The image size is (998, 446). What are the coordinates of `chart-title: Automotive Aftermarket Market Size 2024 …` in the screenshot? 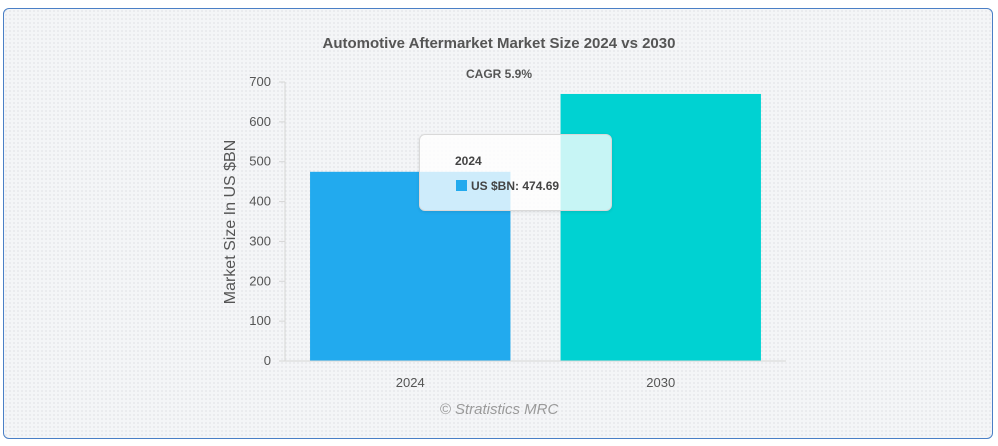 It's located at (499, 43).